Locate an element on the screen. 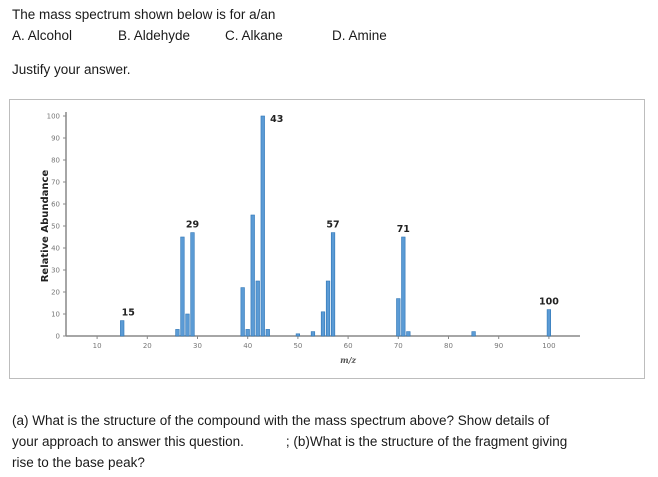 Image resolution: width=658 pixels, height=477 pixels. peak-label-29: 29 is located at coordinates (192, 225).